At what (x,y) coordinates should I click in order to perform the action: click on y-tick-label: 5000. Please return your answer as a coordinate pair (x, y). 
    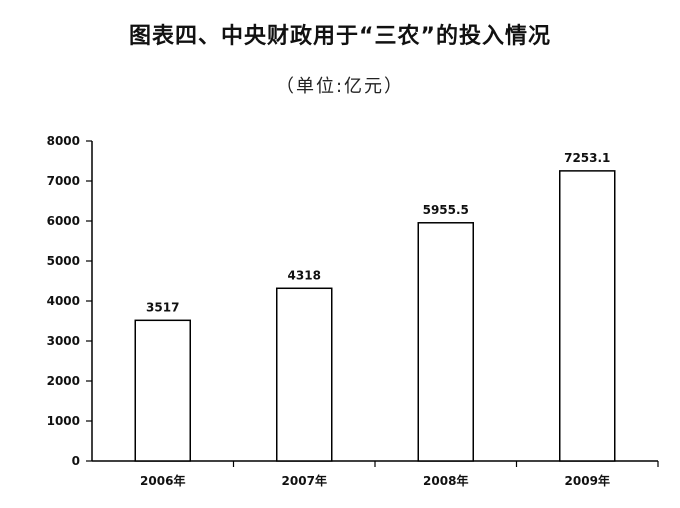
    Looking at the image, I should click on (63, 261).